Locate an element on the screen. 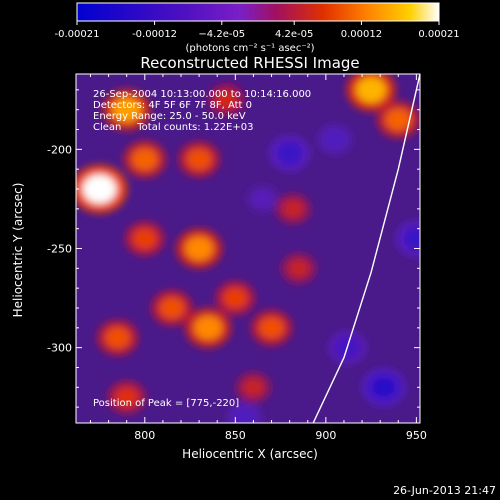 The height and width of the screenshot is (500, 500). colorbar-tick-label: 0.00012 is located at coordinates (361, 34).